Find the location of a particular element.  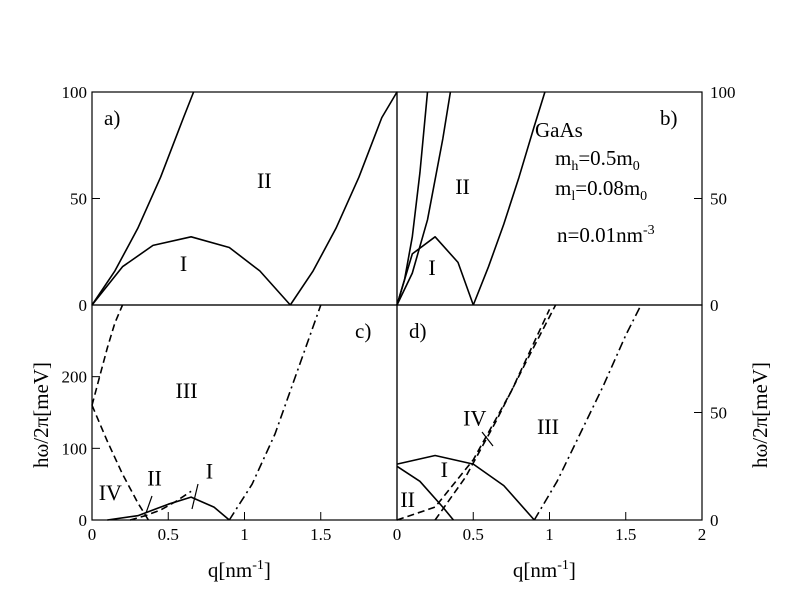

panel-c-region-2: III is located at coordinates (187, 390).